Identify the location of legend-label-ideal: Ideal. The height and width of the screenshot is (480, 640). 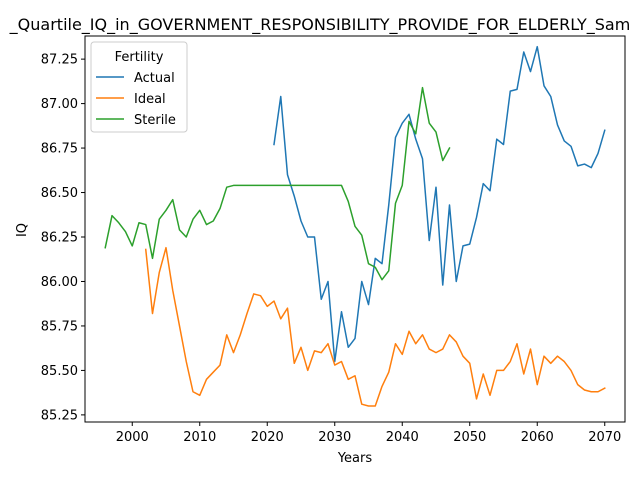
(150, 99).